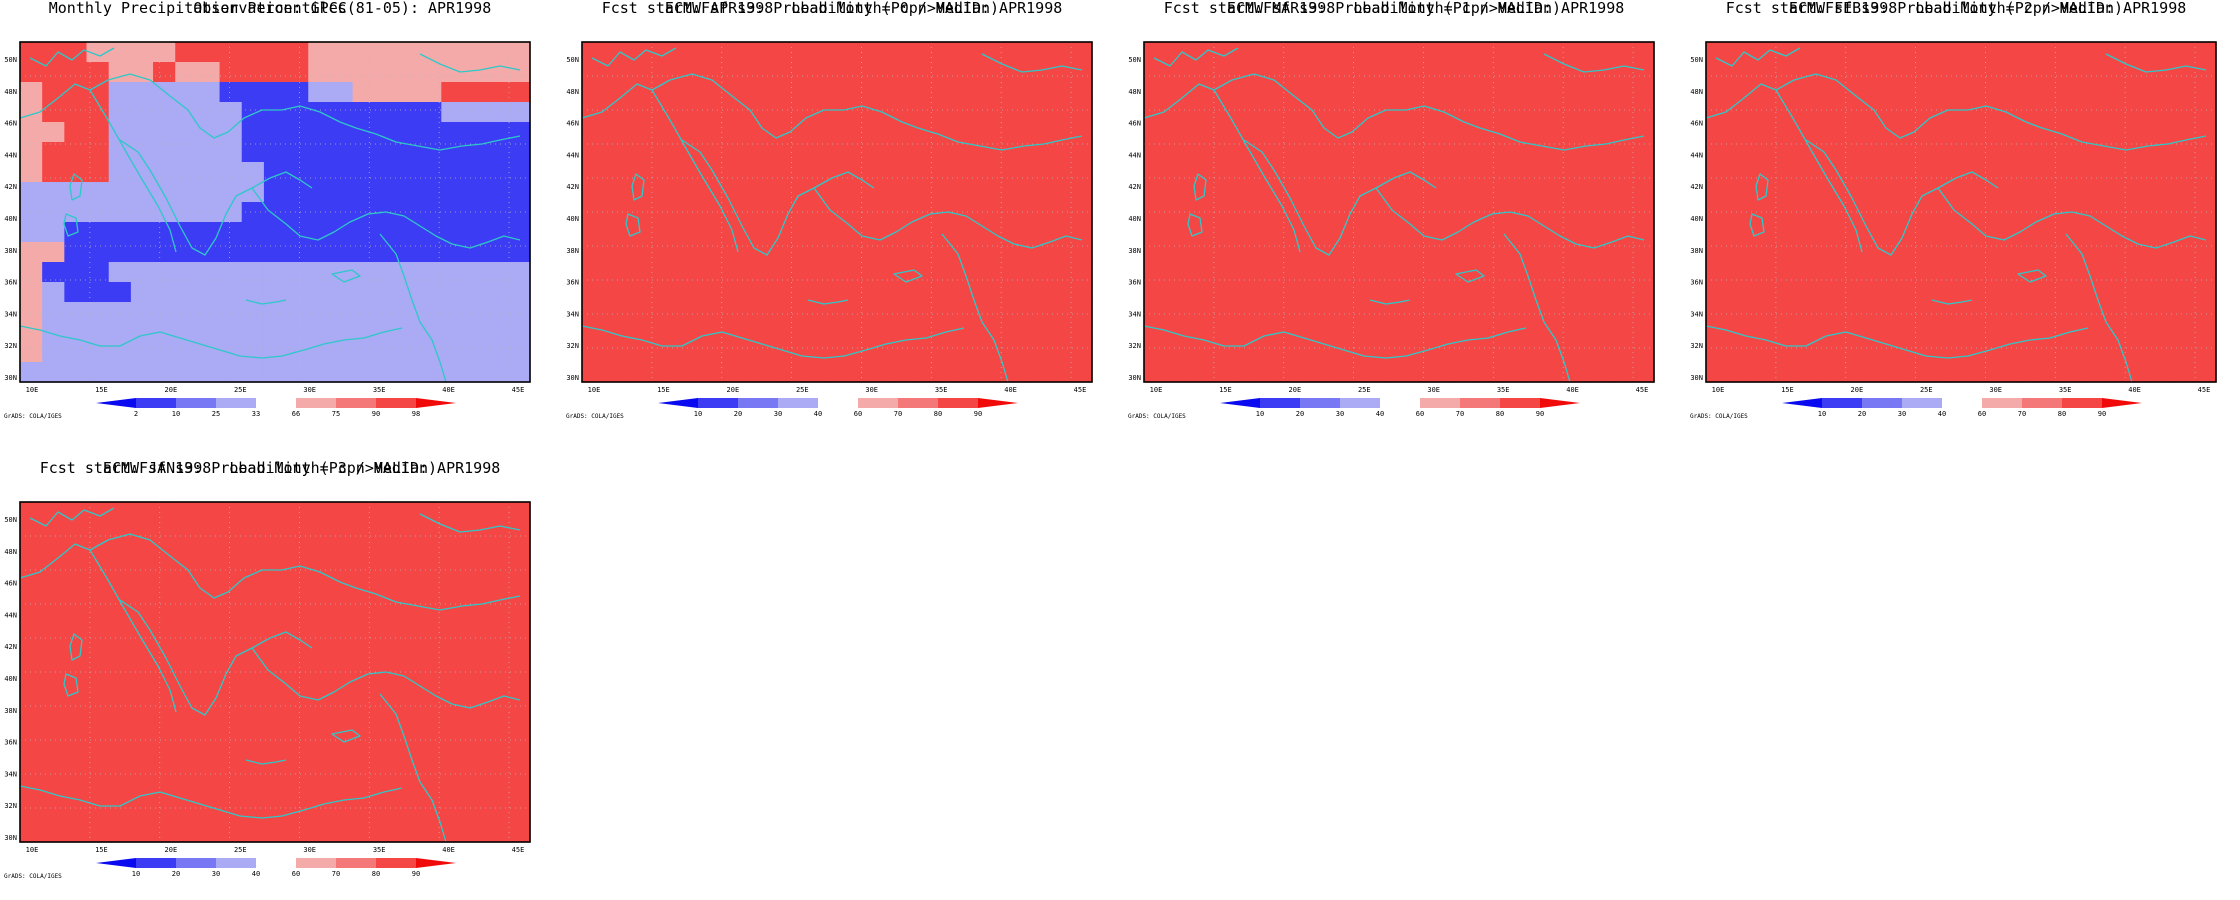 The width and height of the screenshot is (2240, 900). I want to click on colorbar-label: 90, so click(2102, 414).